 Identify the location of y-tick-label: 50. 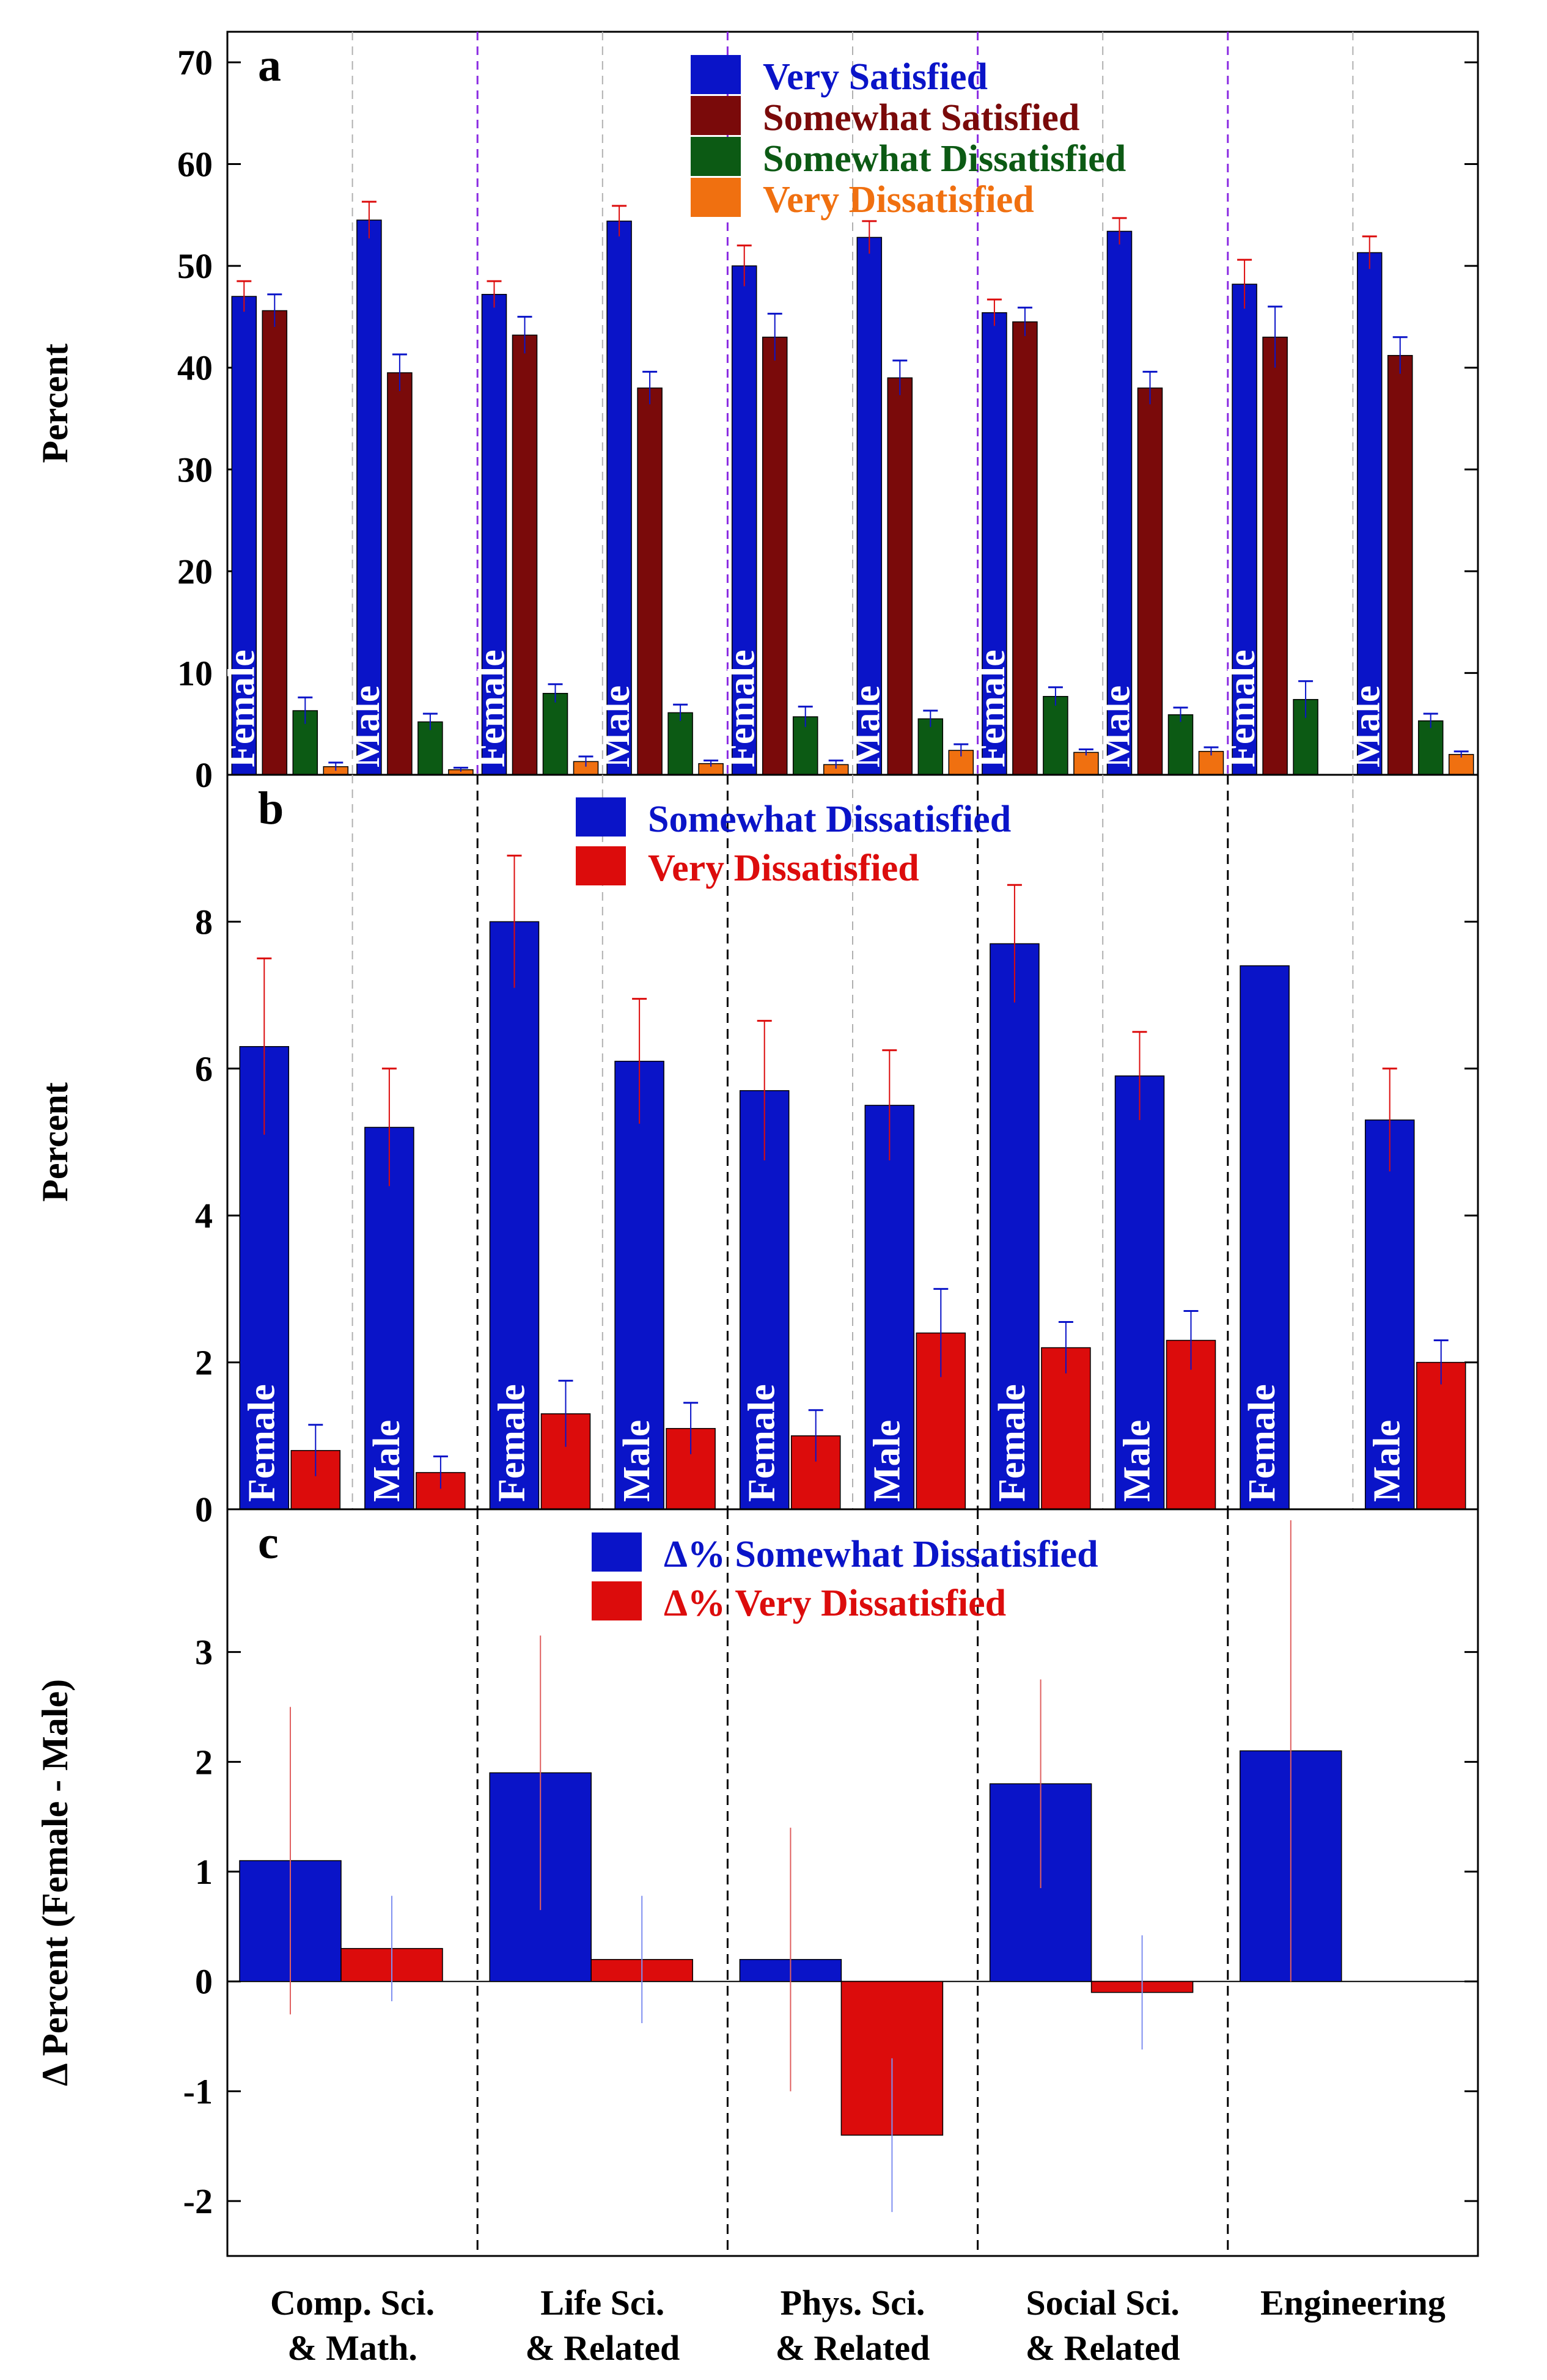
(195, 266).